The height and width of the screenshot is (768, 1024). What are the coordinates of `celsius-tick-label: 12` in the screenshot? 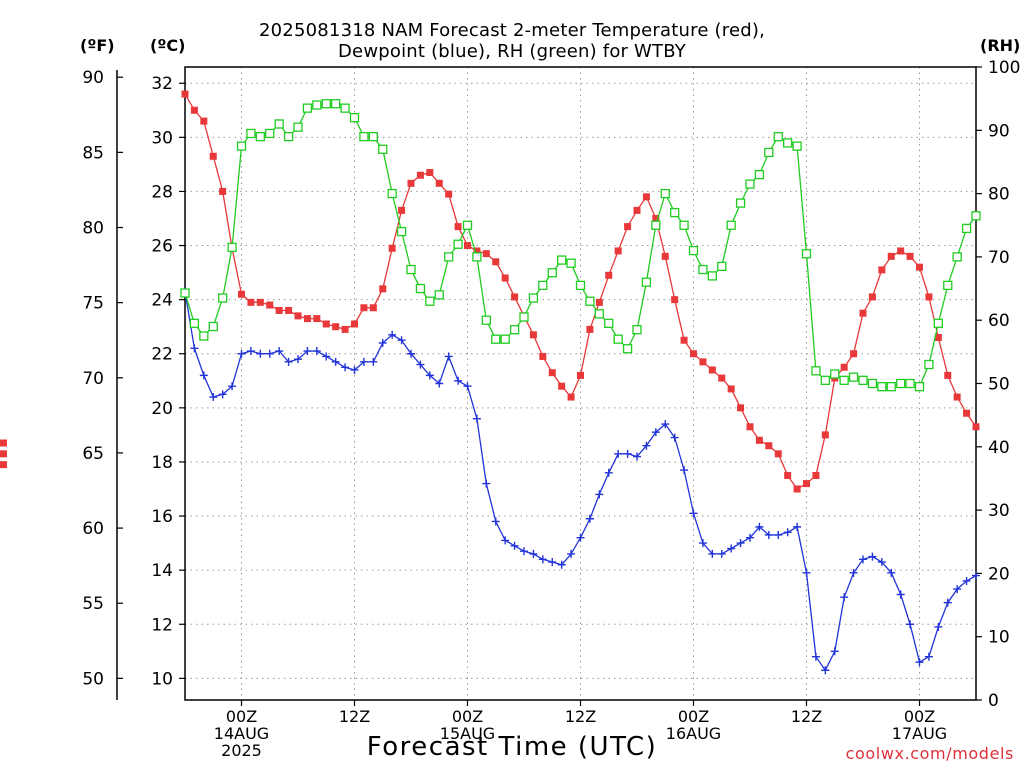 It's located at (162, 625).